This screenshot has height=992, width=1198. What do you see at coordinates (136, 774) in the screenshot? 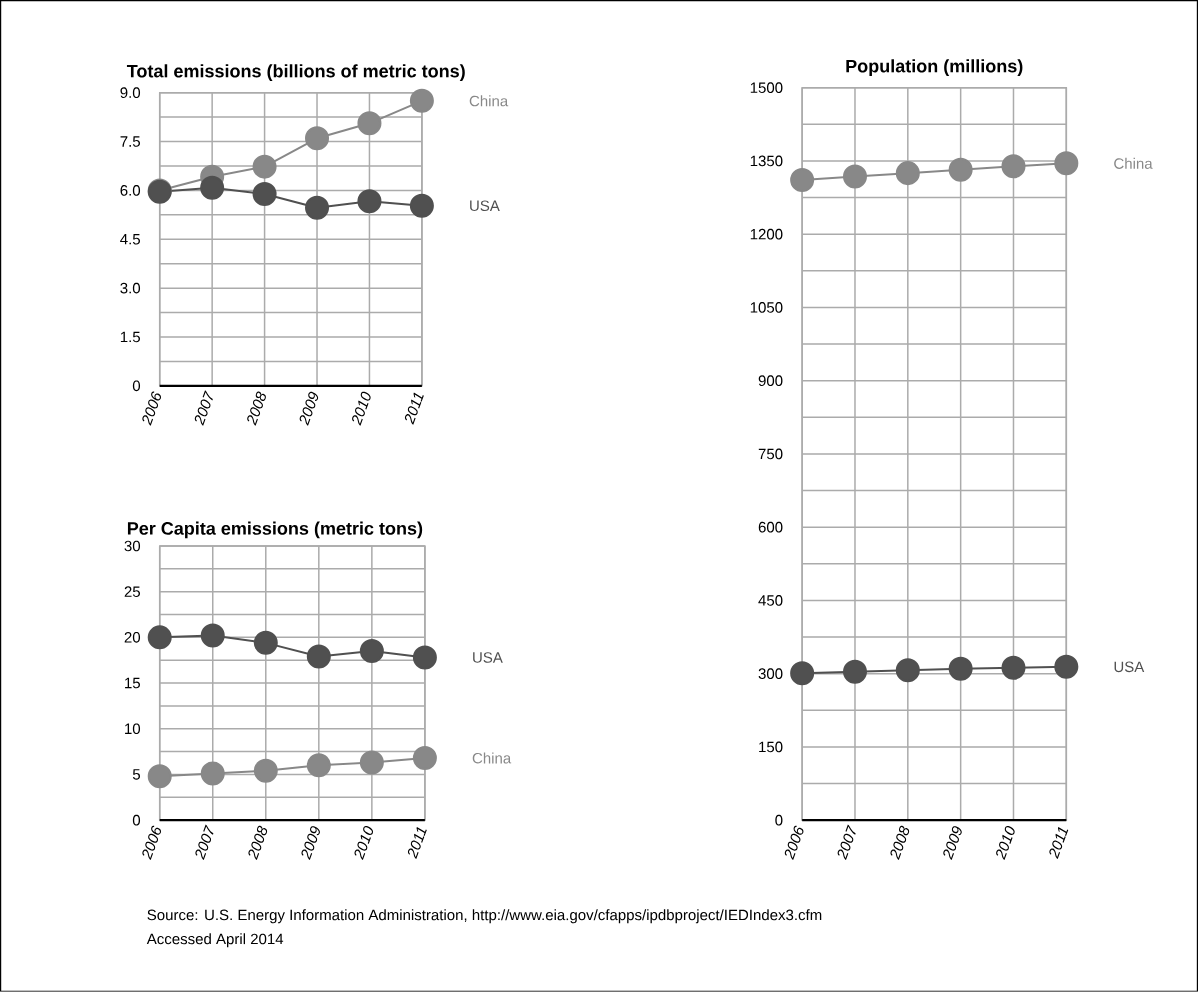
I see `y-tick-label: 5` at bounding box center [136, 774].